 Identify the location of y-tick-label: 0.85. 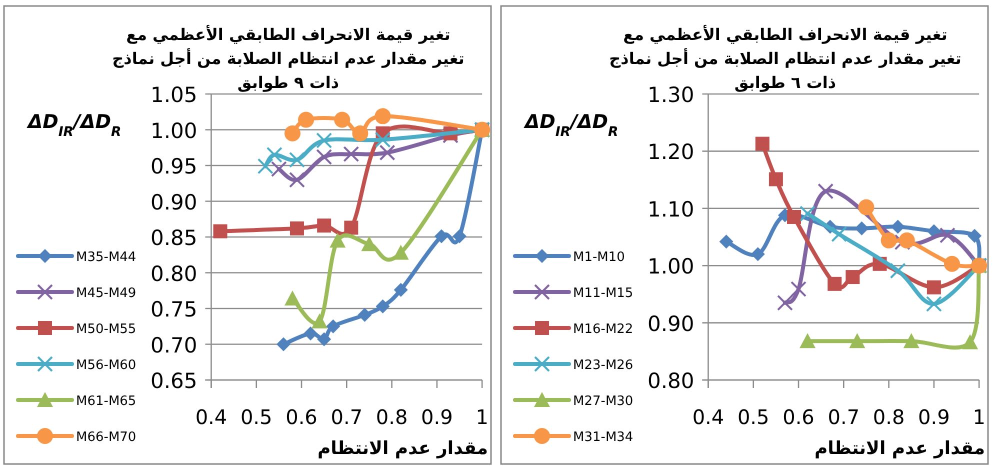
(174, 238).